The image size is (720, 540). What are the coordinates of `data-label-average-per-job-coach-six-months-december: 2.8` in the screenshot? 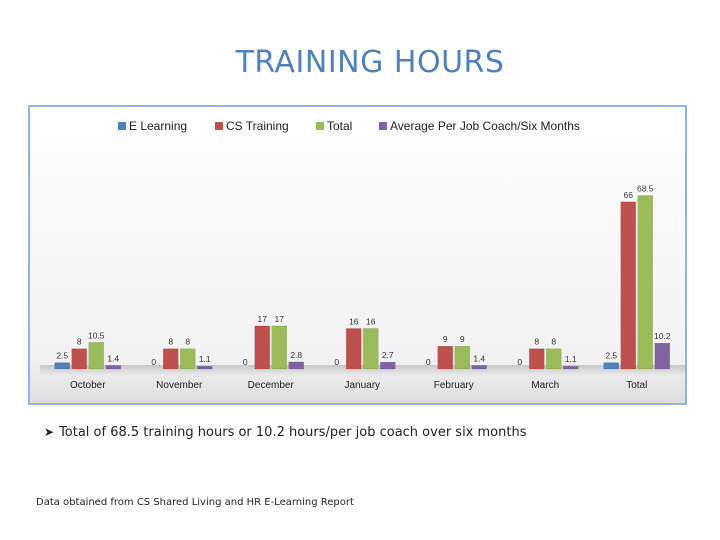 It's located at (296, 355).